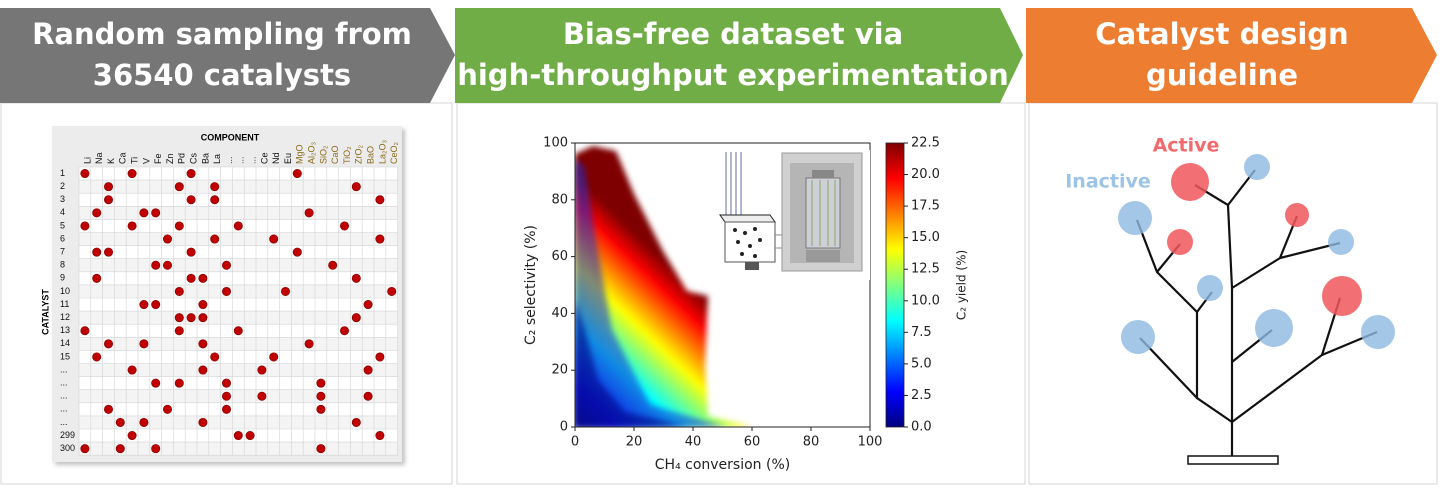 The width and height of the screenshot is (1440, 489). I want to click on y-tick-label: 0, so click(564, 427).